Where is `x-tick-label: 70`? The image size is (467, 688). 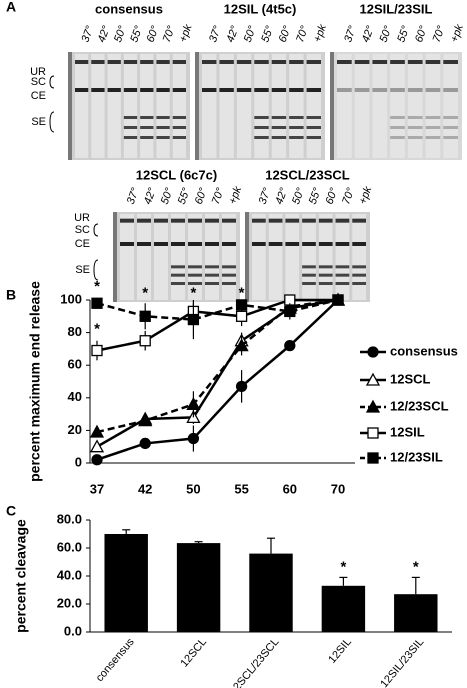
x-tick-label: 70 is located at coordinates (338, 488).